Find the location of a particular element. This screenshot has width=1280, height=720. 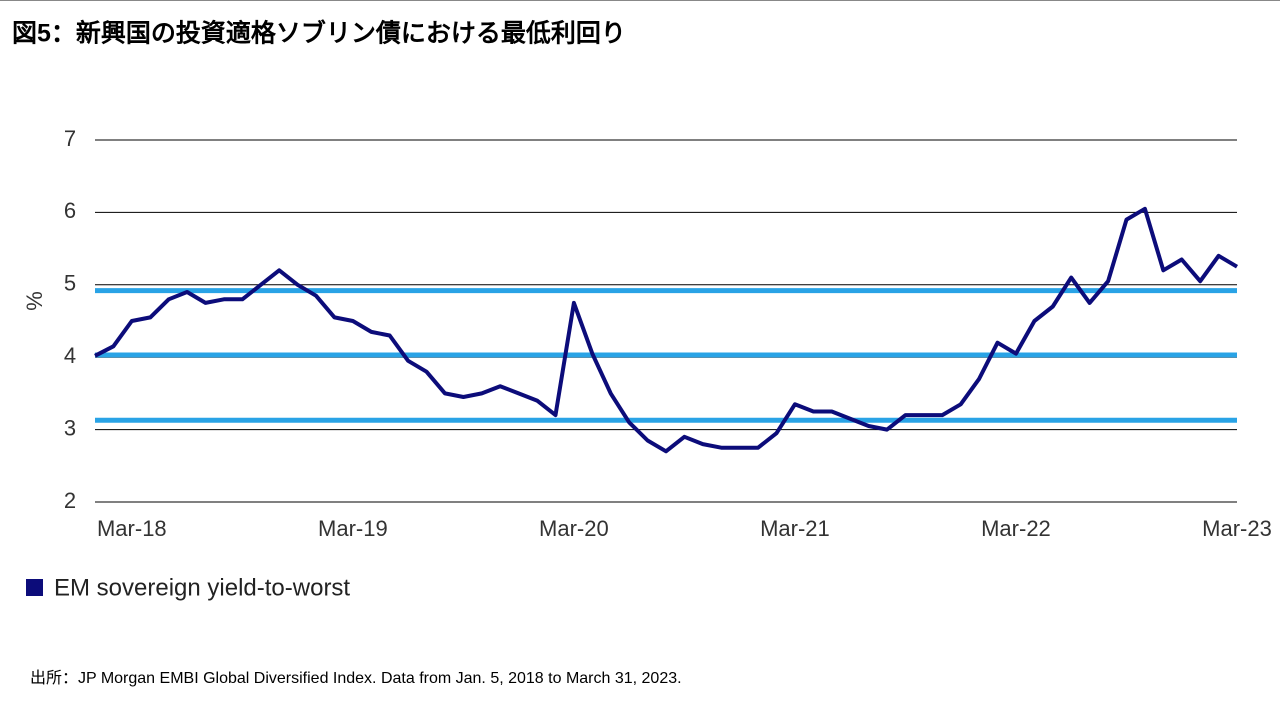

y-tick-label: 3 is located at coordinates (70, 427).